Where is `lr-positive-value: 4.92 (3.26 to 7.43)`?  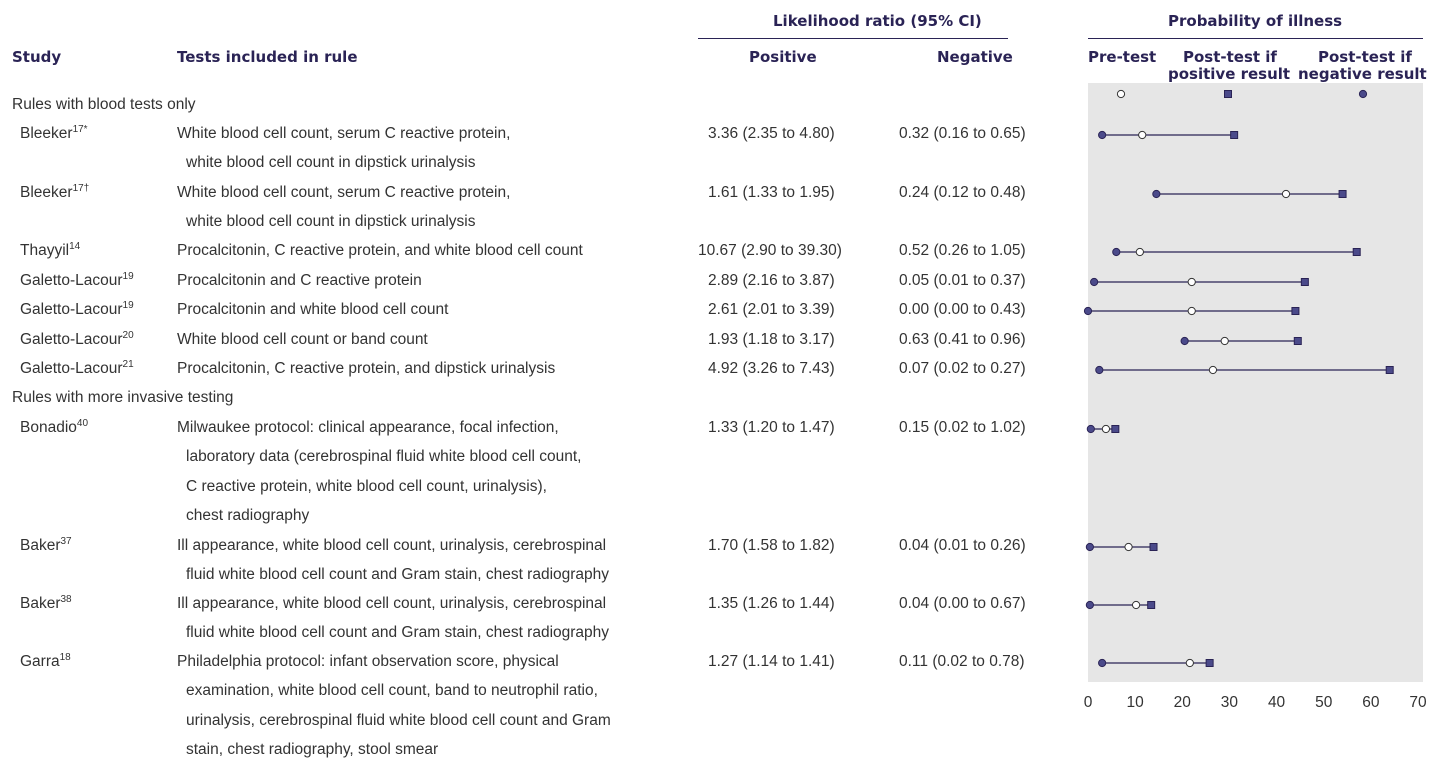 lr-positive-value: 4.92 (3.26 to 7.43) is located at coordinates (771, 368).